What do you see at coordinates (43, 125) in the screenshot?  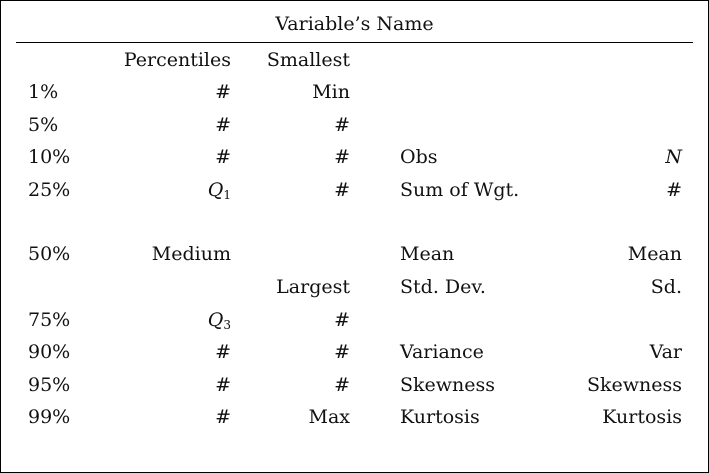 I see `percentile-label: 5%` at bounding box center [43, 125].